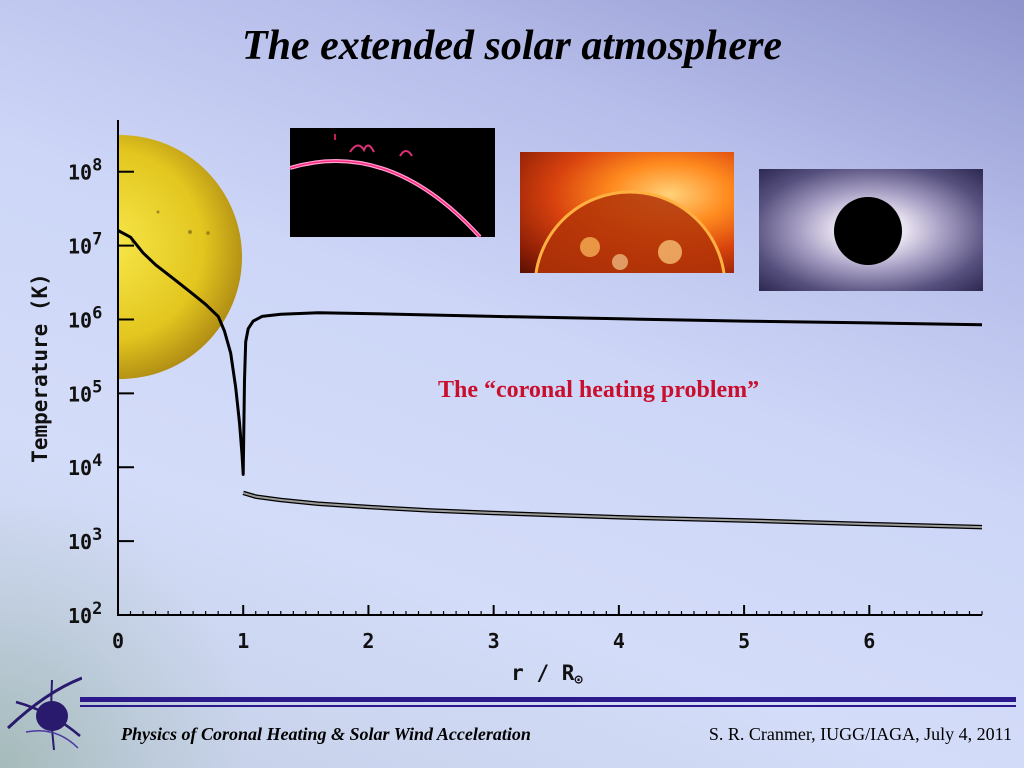 This screenshot has height=768, width=1024. I want to click on x-tick-label: 0, so click(118, 641).